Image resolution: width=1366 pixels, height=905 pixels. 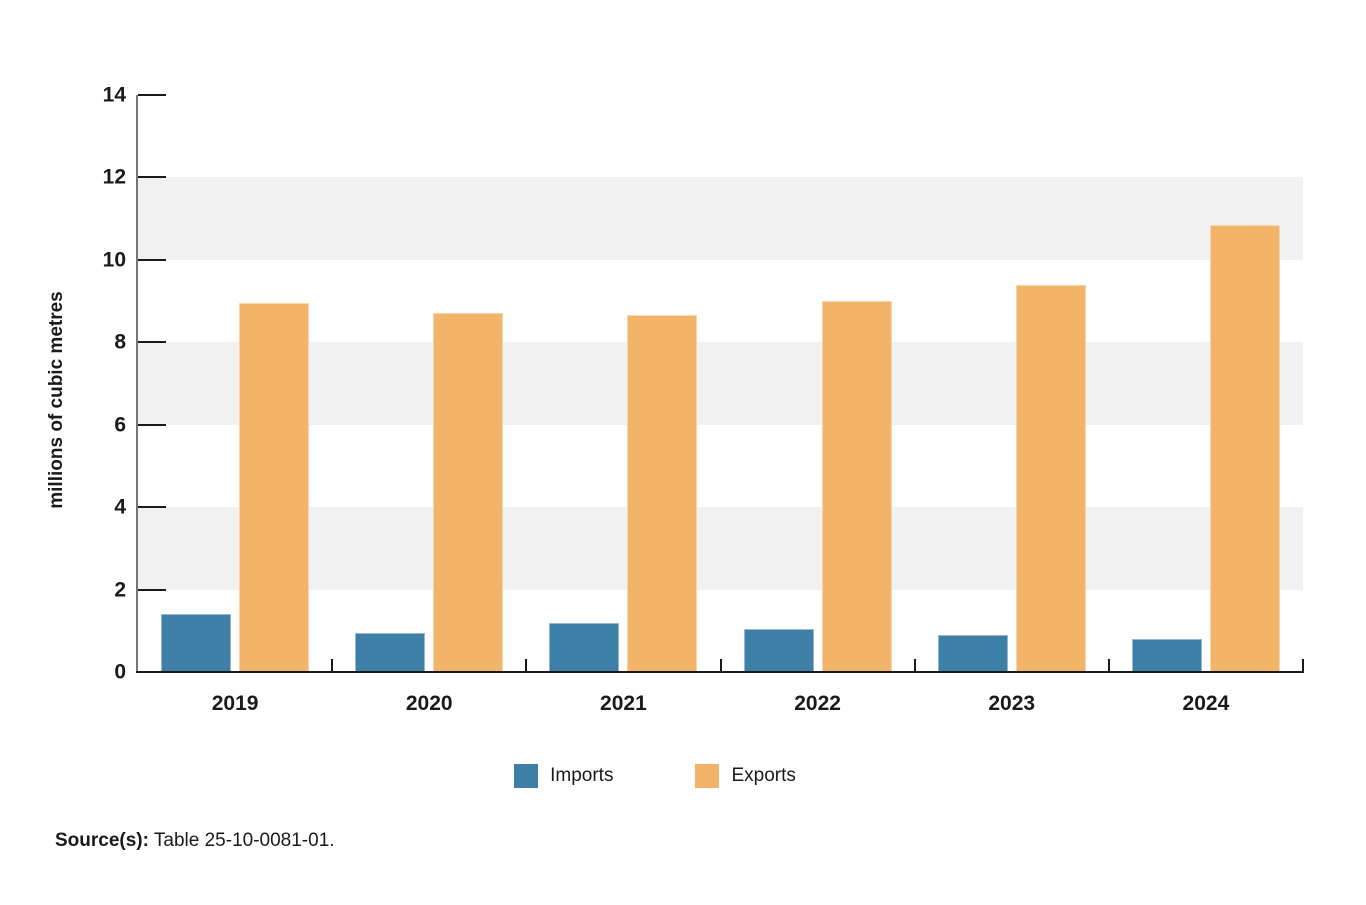 What do you see at coordinates (973, 653) in the screenshot?
I see `bar-imports-2023` at bounding box center [973, 653].